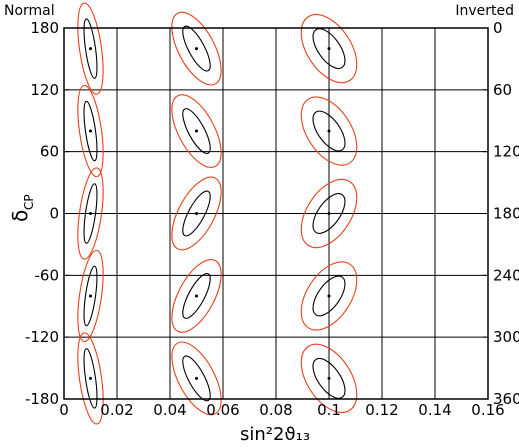 The height and width of the screenshot is (448, 519). Describe the element at coordinates (329, 410) in the screenshot. I see `x-tick-label: 0.1` at that location.